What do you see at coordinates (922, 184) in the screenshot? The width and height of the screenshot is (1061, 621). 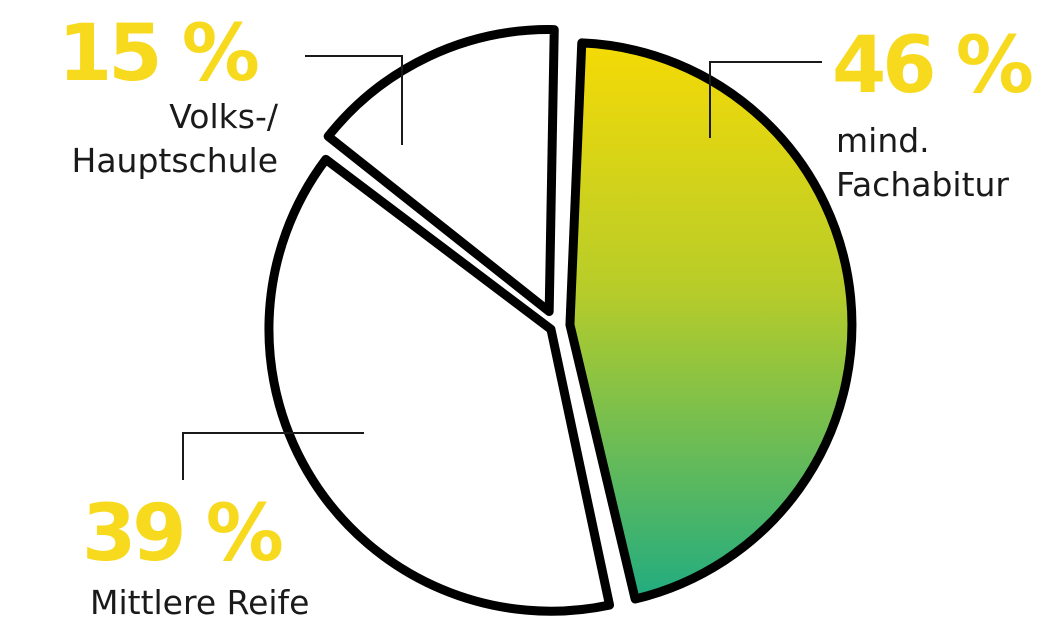 I see `category-label-fachabitur-line-2: Fachabitur` at bounding box center [922, 184].